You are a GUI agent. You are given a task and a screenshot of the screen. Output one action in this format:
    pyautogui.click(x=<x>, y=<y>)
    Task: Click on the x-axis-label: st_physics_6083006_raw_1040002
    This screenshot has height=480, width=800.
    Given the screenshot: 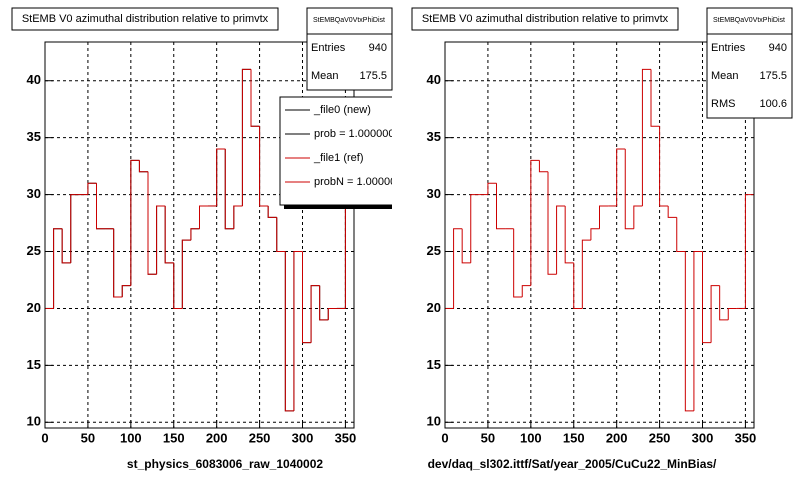 What is the action you would take?
    pyautogui.click(x=225, y=464)
    